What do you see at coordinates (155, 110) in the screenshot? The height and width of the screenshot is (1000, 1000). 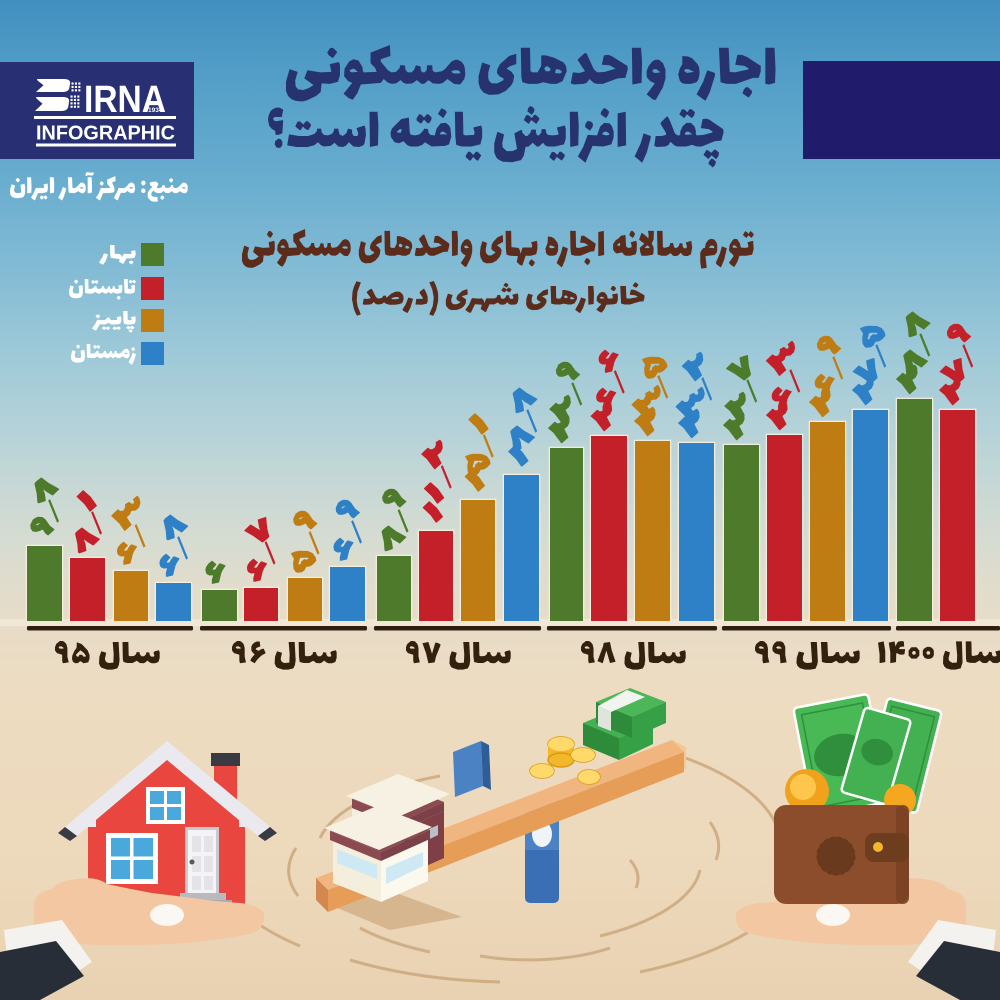 I see `svg-text: 1934` at bounding box center [155, 110].